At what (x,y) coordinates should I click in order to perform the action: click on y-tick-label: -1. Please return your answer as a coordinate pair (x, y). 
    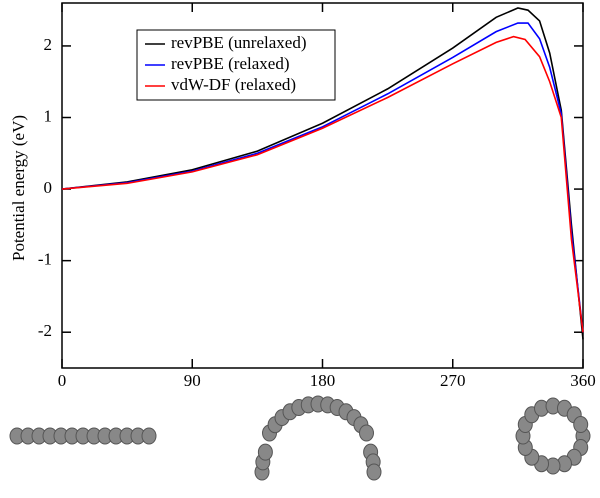
    Looking at the image, I should click on (45, 259).